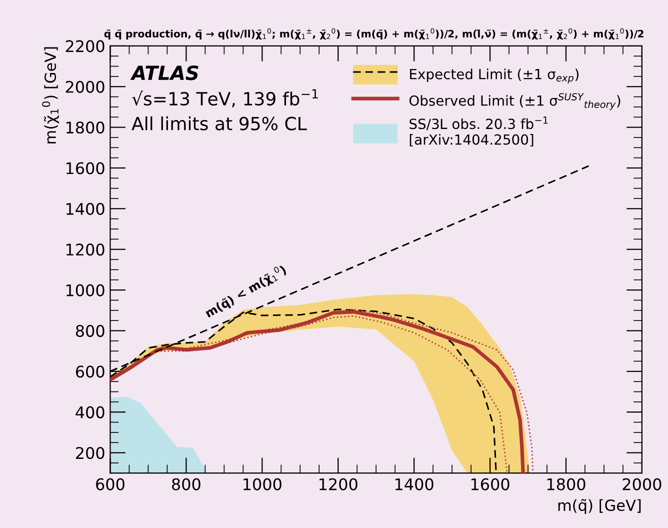  What do you see at coordinates (225, 98) in the screenshot?
I see `annotation: √s=13 TeV, 139 fb$^{−1}$` at bounding box center [225, 98].